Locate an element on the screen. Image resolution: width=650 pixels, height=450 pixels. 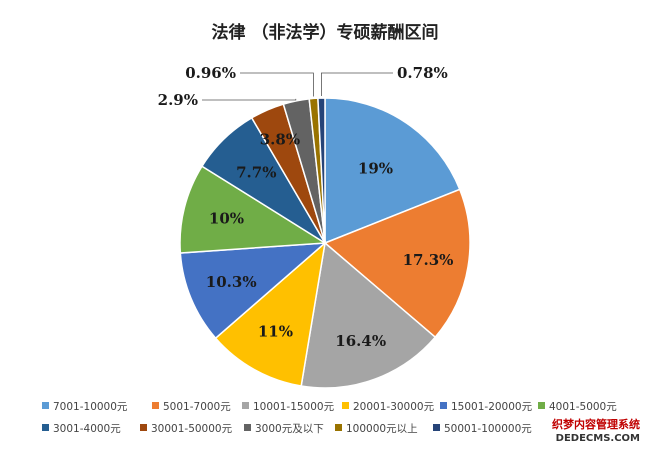
watermark-line2: DEDECMS.COM is located at coordinates (598, 438).